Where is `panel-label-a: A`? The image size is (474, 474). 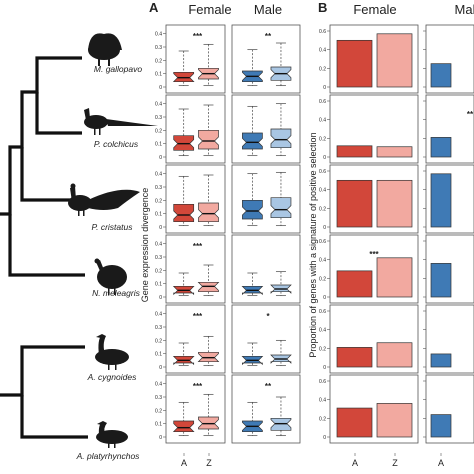 panel-label-a: A is located at coordinates (154, 7).